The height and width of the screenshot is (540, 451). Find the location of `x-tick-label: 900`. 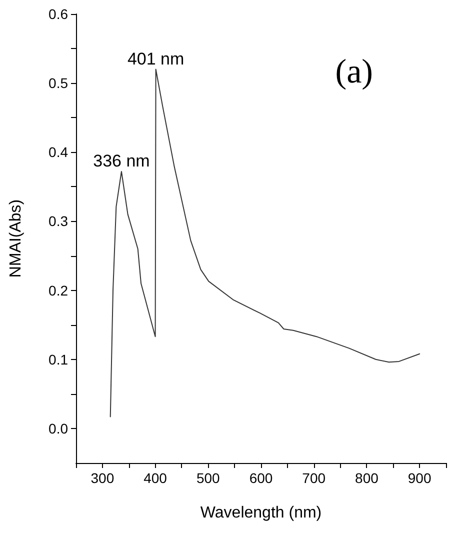

x-tick-label: 900 is located at coordinates (420, 478).